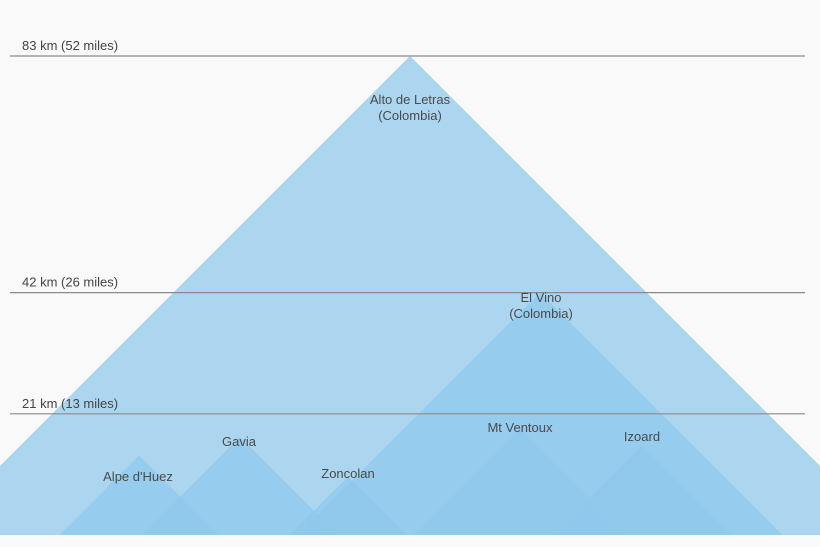 Image resolution: width=820 pixels, height=547 pixels. I want to click on peak-label-1: El Vino (Colombia), so click(541, 305).